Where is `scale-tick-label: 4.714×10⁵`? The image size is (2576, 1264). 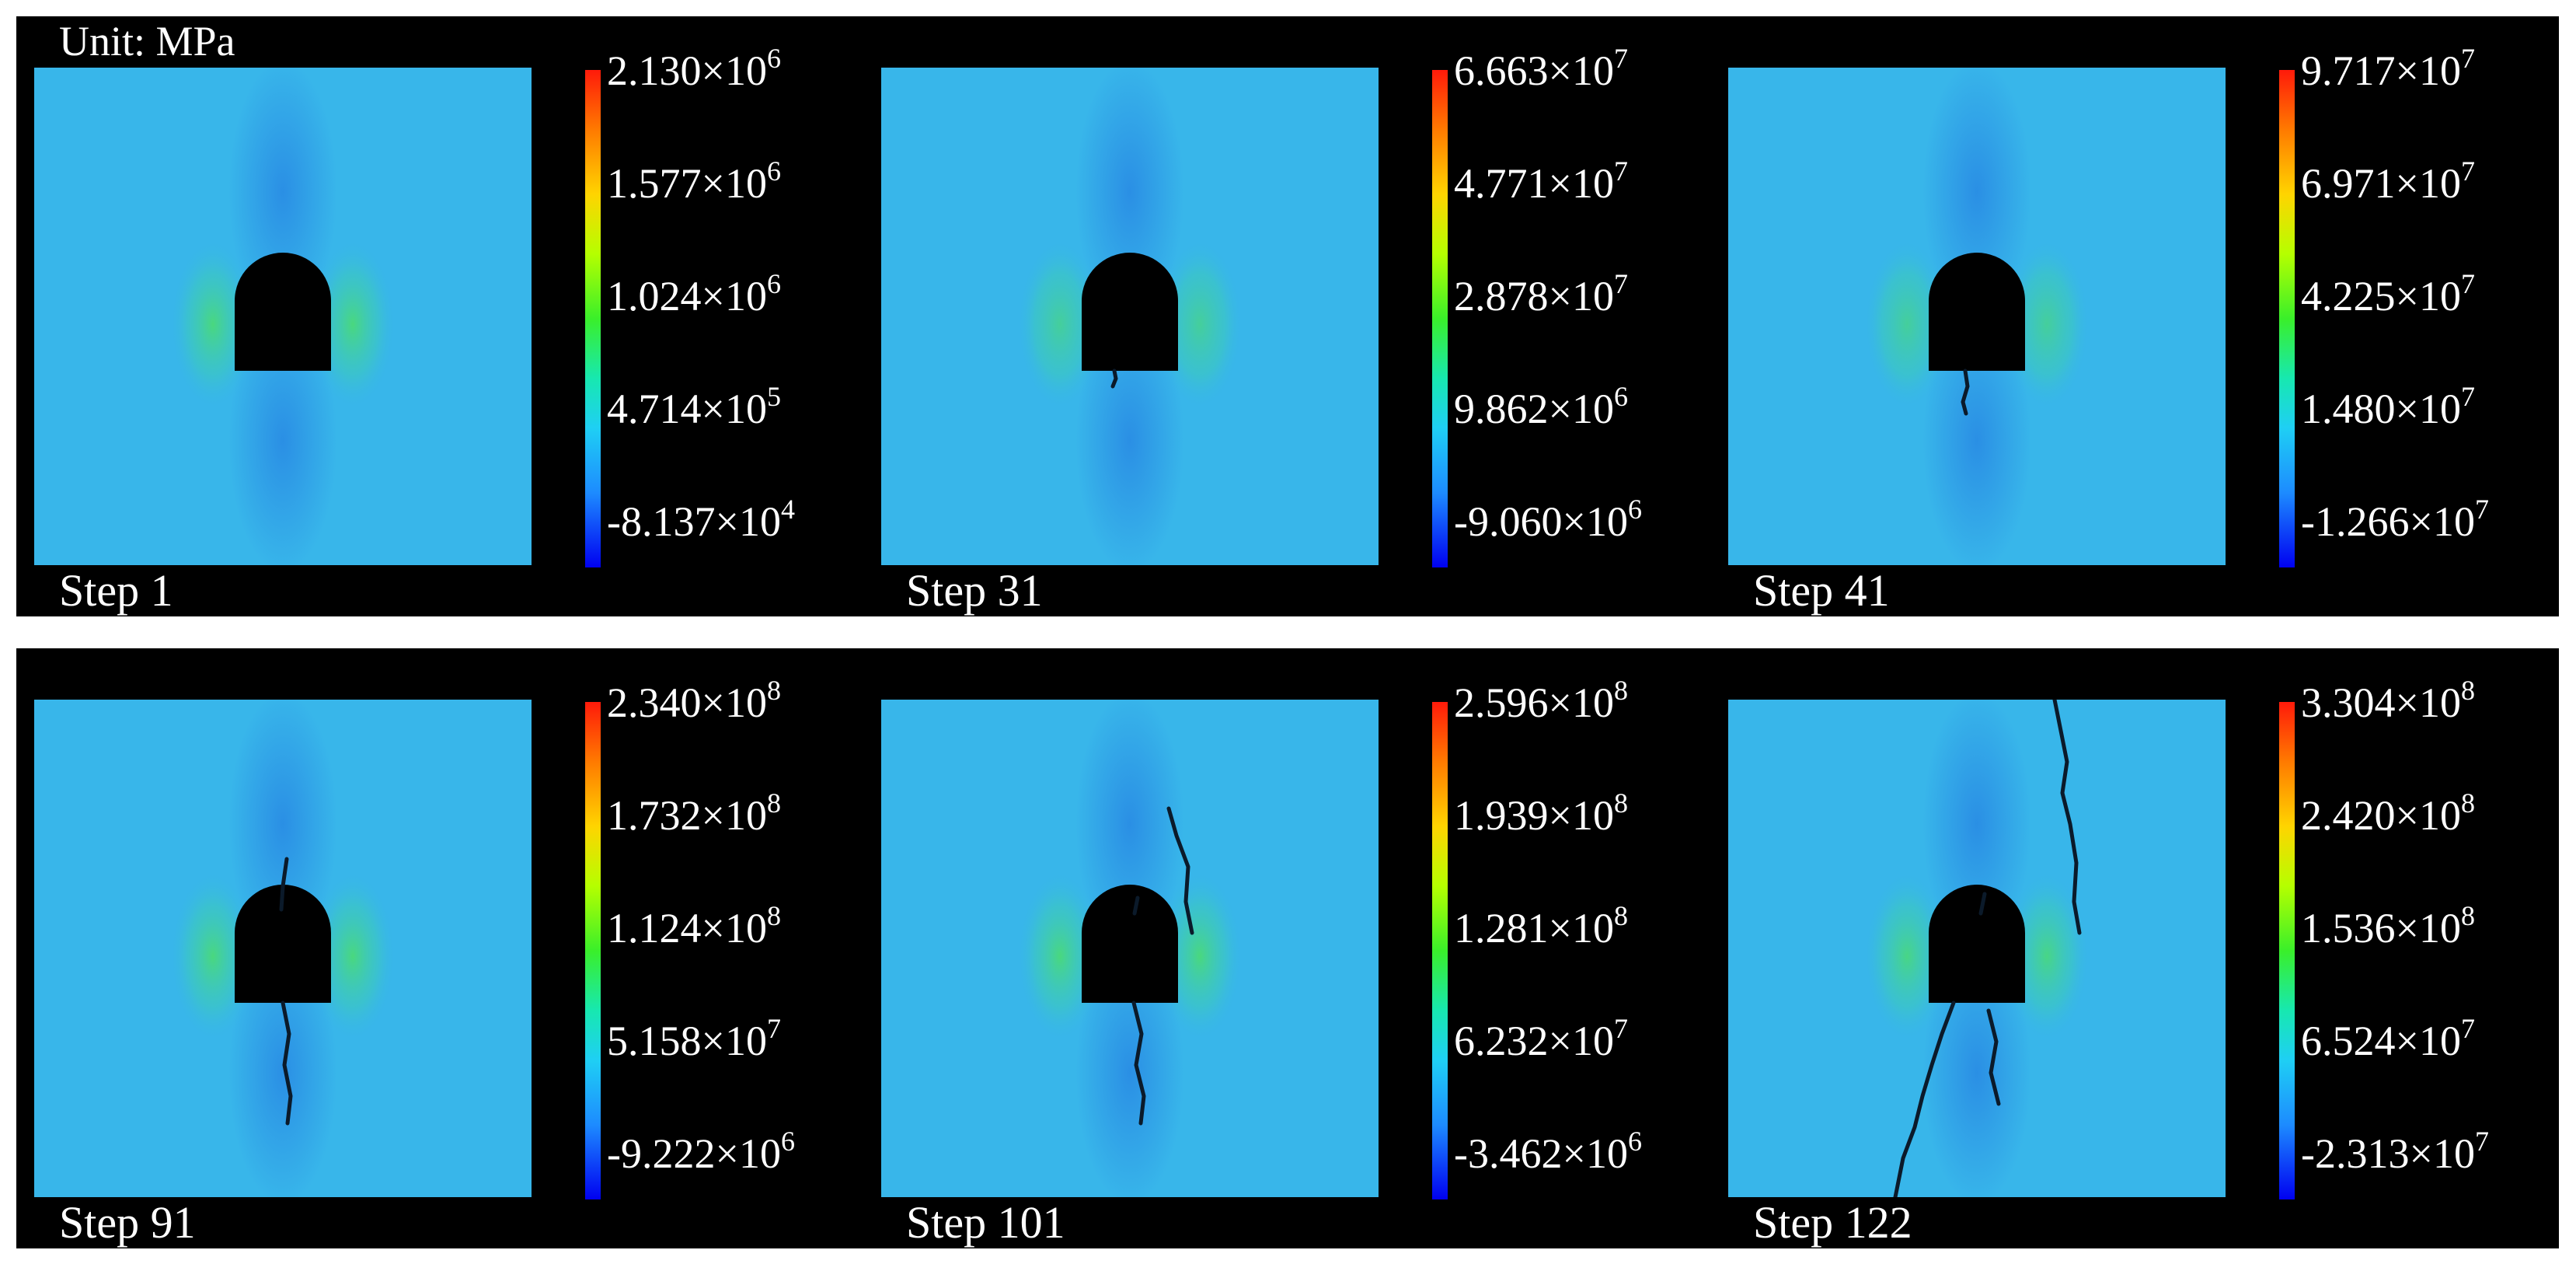 scale-tick-label: 4.714×10⁵ is located at coordinates (694, 407).